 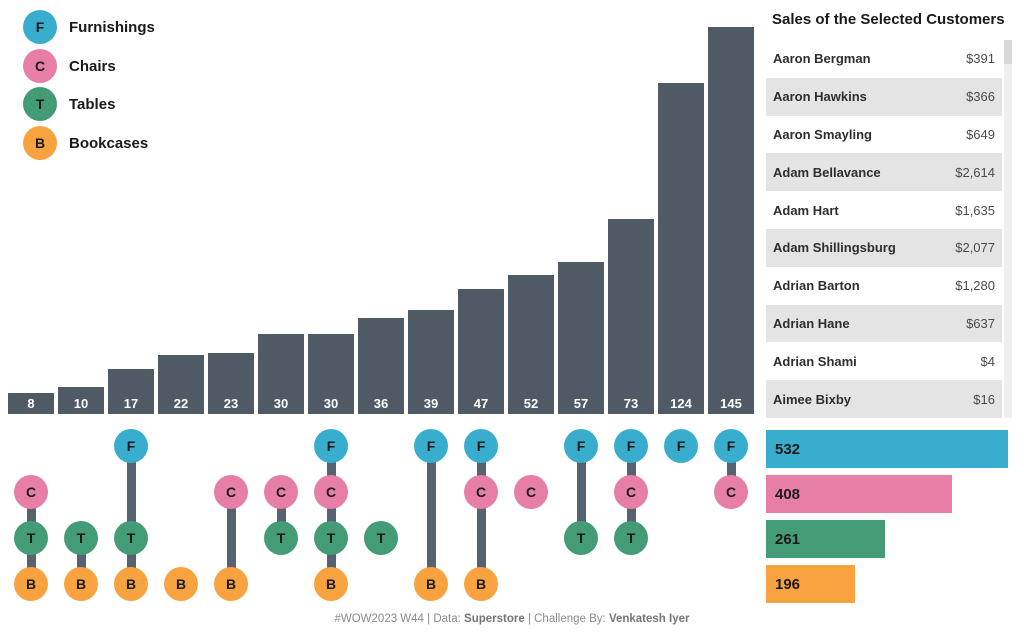 I want to click on customer-name: Adrian Shami, so click(x=815, y=361).